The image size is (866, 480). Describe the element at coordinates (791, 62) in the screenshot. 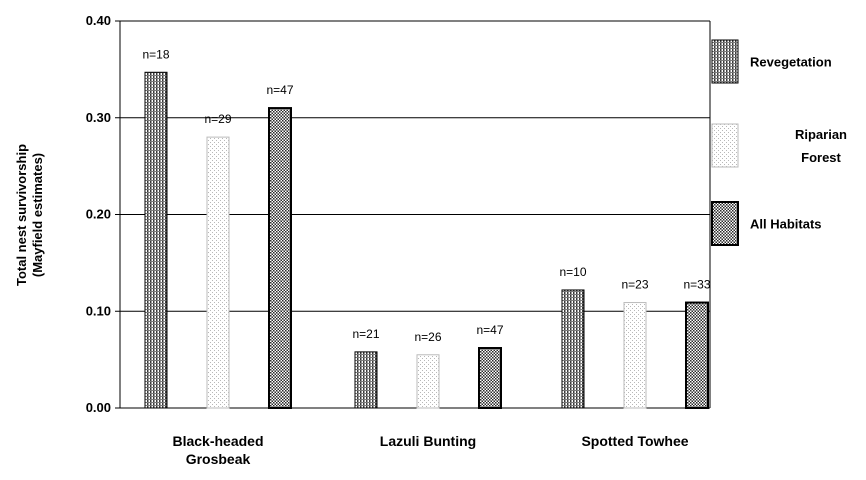

I see `legend-label: Revegetation` at that location.